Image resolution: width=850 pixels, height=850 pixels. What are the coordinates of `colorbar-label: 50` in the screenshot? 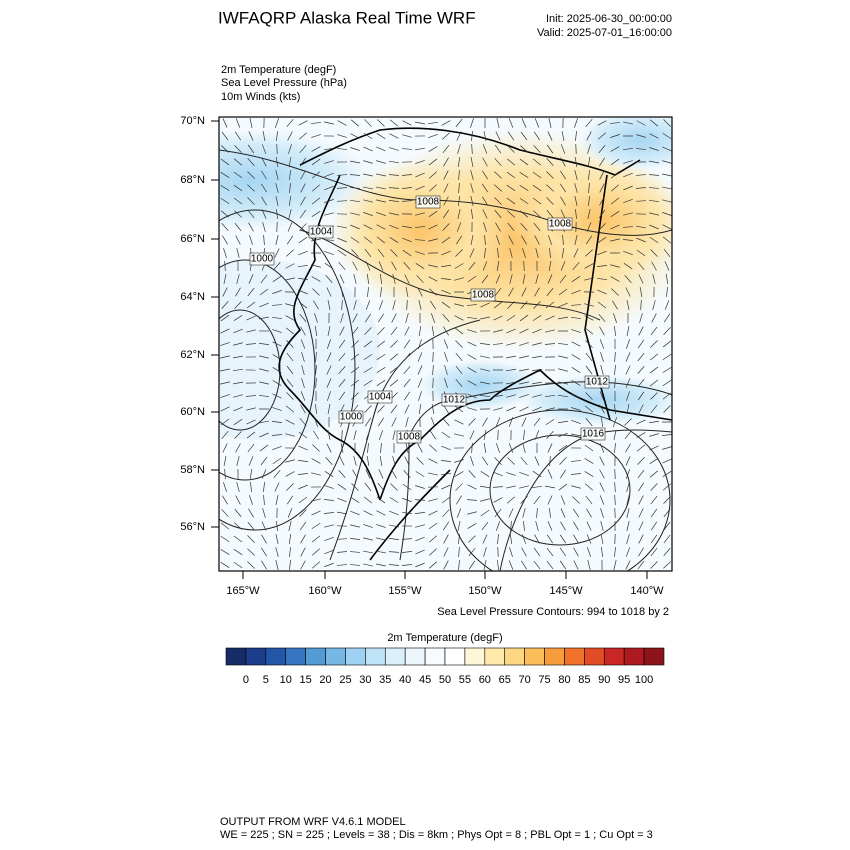 It's located at (445, 680).